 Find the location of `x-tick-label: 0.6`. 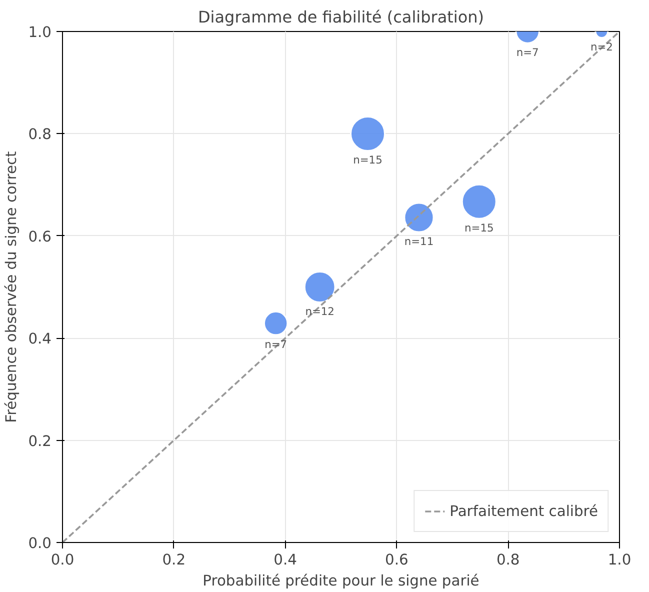

x-tick-label: 0.6 is located at coordinates (396, 560).